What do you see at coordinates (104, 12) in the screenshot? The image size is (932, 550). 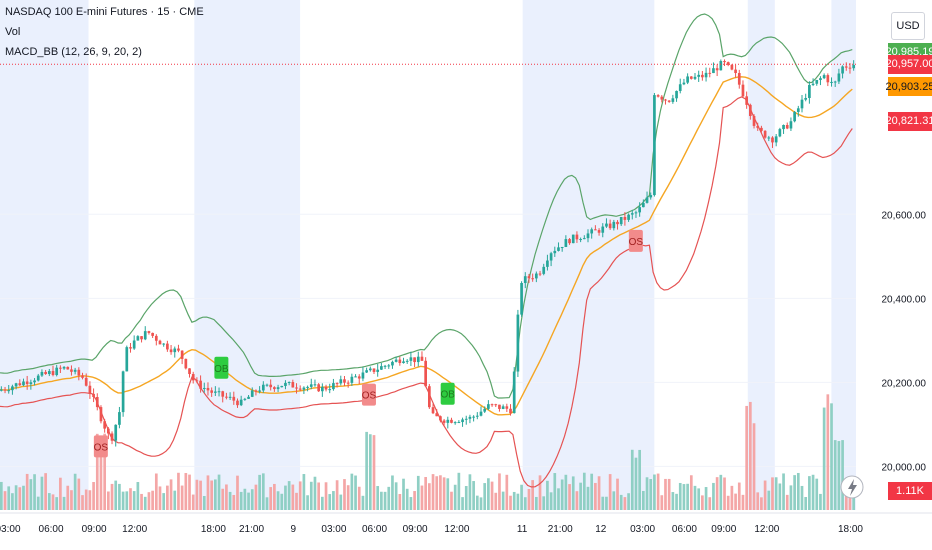 I see `symbol-title: NASDAQ 100 E-mini Futures · 15 · CME` at bounding box center [104, 12].